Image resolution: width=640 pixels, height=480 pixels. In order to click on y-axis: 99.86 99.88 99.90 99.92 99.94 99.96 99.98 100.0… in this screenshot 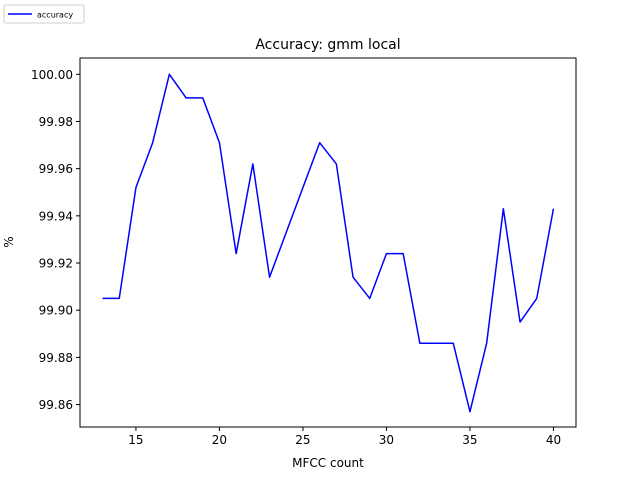, I will do `click(55, 240)`.